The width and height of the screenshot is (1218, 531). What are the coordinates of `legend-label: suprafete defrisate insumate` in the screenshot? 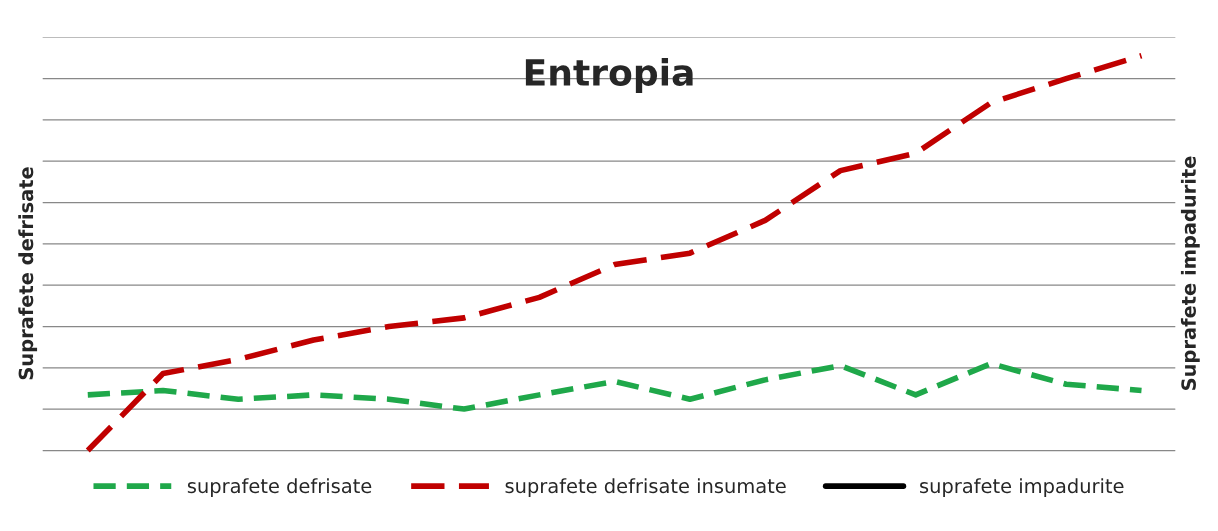 It's located at (645, 487).